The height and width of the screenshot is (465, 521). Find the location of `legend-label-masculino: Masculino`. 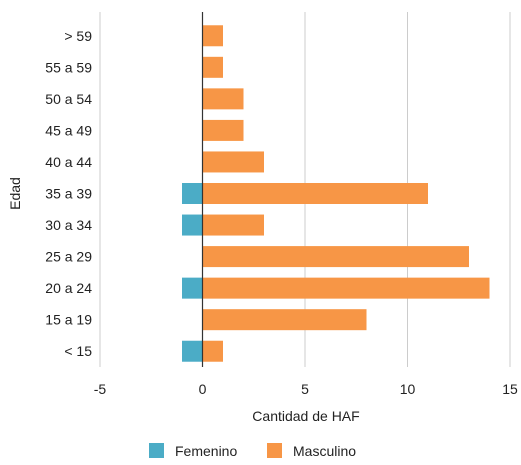

legend-label-masculino: Masculino is located at coordinates (324, 451).